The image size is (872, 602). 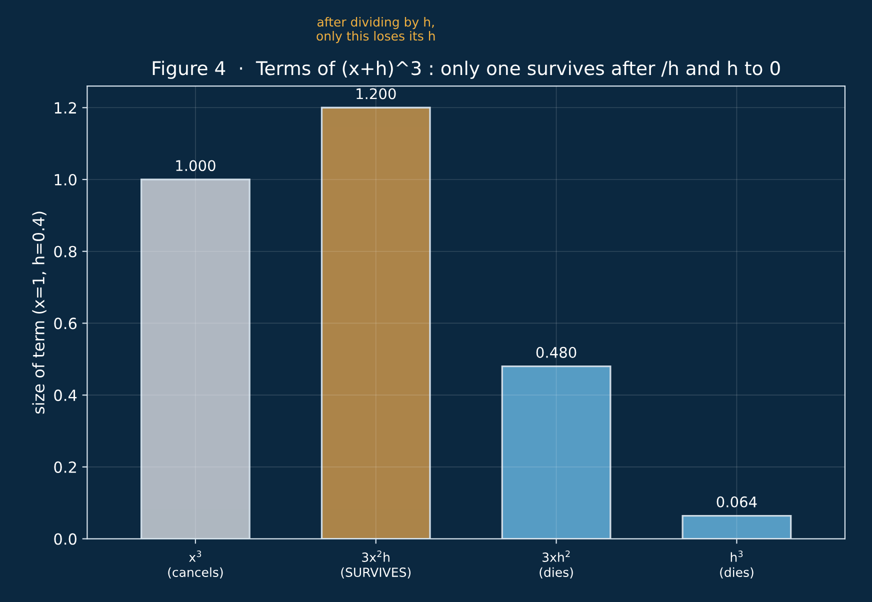 What do you see at coordinates (65, 180) in the screenshot?
I see `y-tick-label: 1.0` at bounding box center [65, 180].